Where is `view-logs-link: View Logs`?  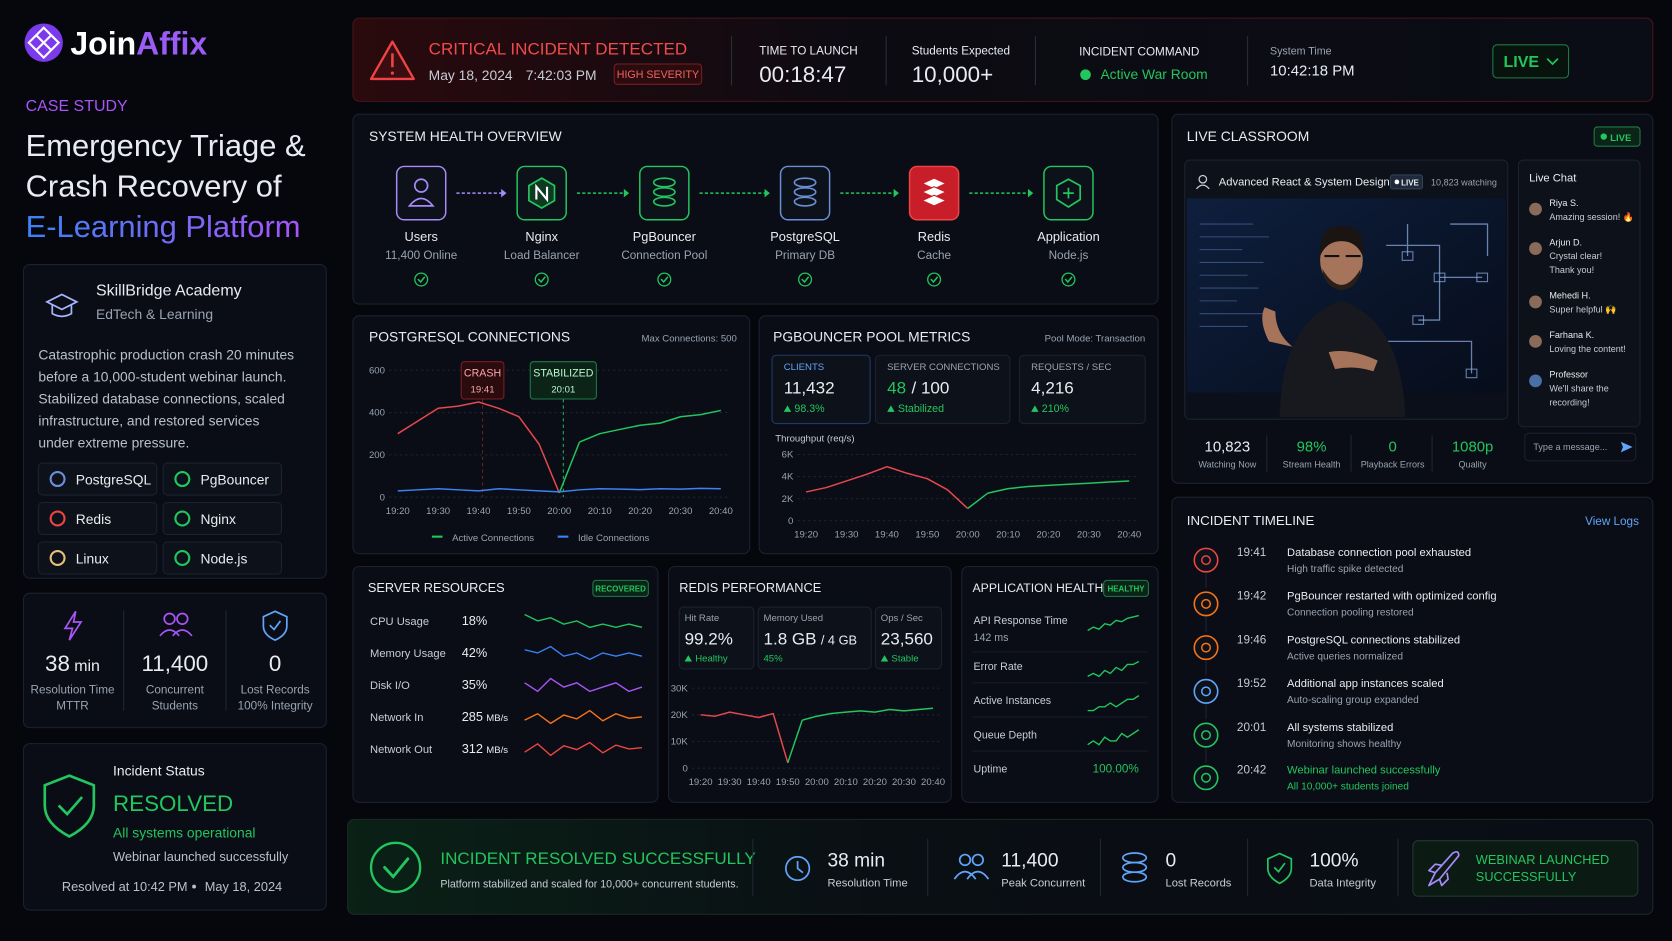 view-logs-link: View Logs is located at coordinates (1612, 521).